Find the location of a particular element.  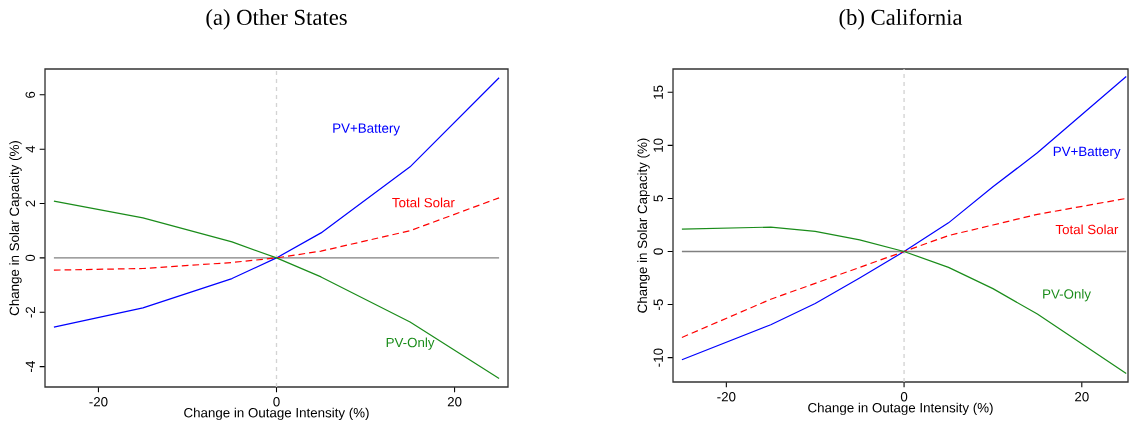

chart-title: (b) California is located at coordinates (901, 19).